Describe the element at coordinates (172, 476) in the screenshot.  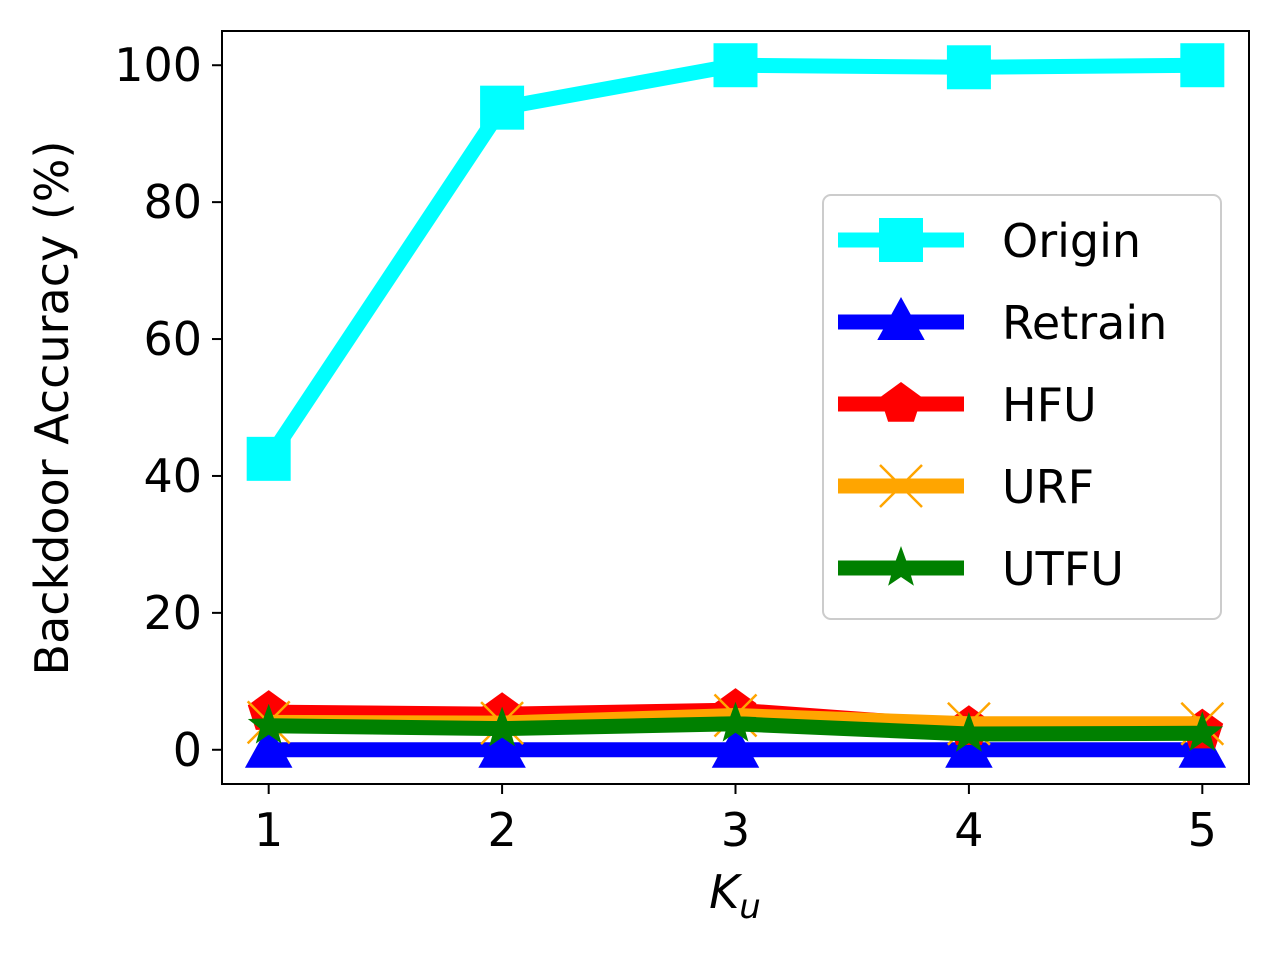
I see `y-tick-label-40: 40` at that location.